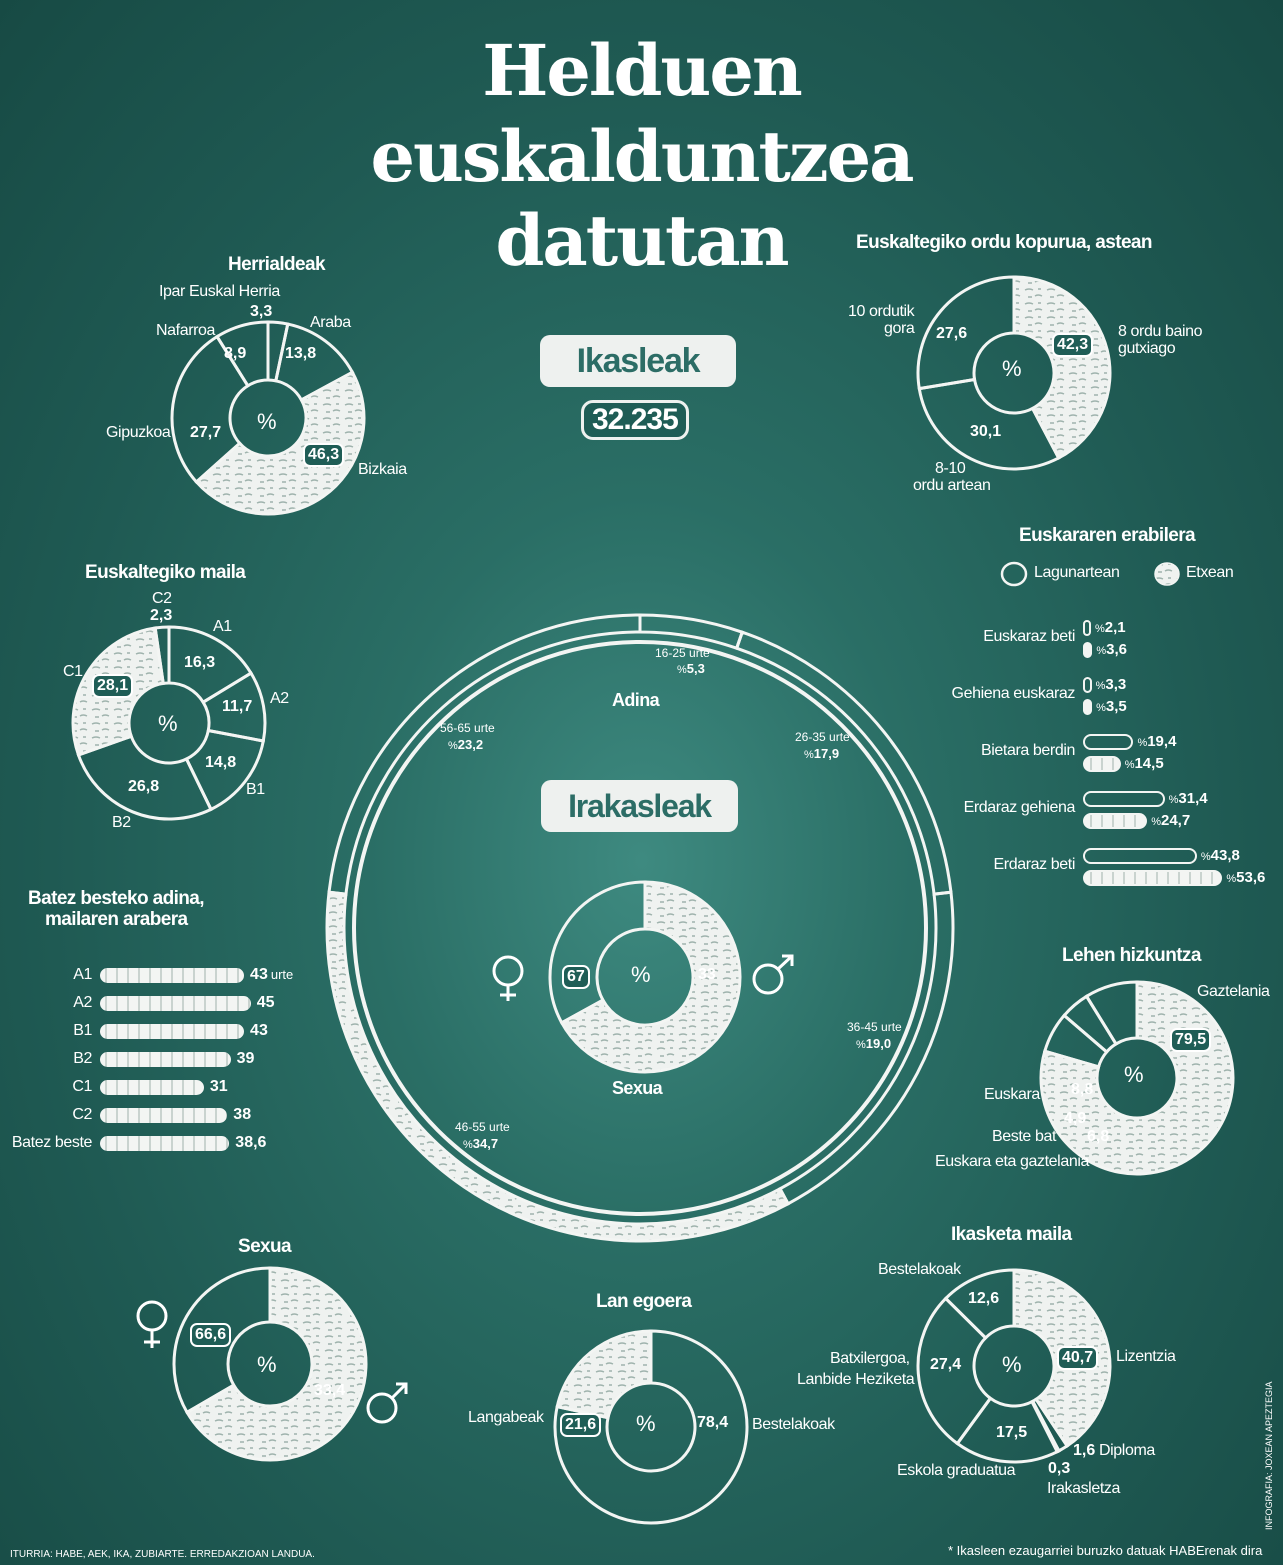 The image size is (1283, 1565). What do you see at coordinates (635, 420) in the screenshot?
I see `ikasleak-count: 32.235` at bounding box center [635, 420].